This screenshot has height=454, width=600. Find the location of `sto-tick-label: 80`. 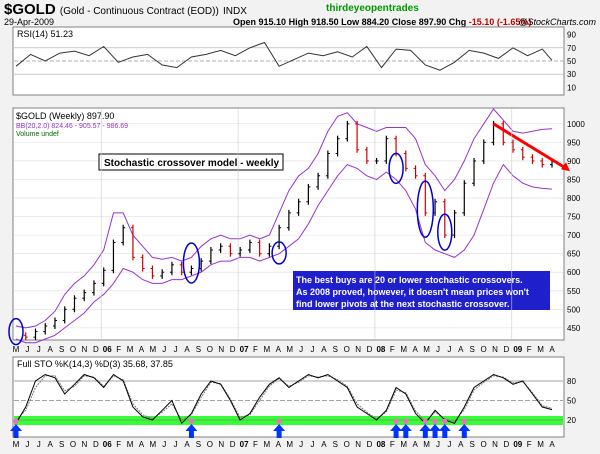

sto-tick-label: 80 is located at coordinates (571, 381).